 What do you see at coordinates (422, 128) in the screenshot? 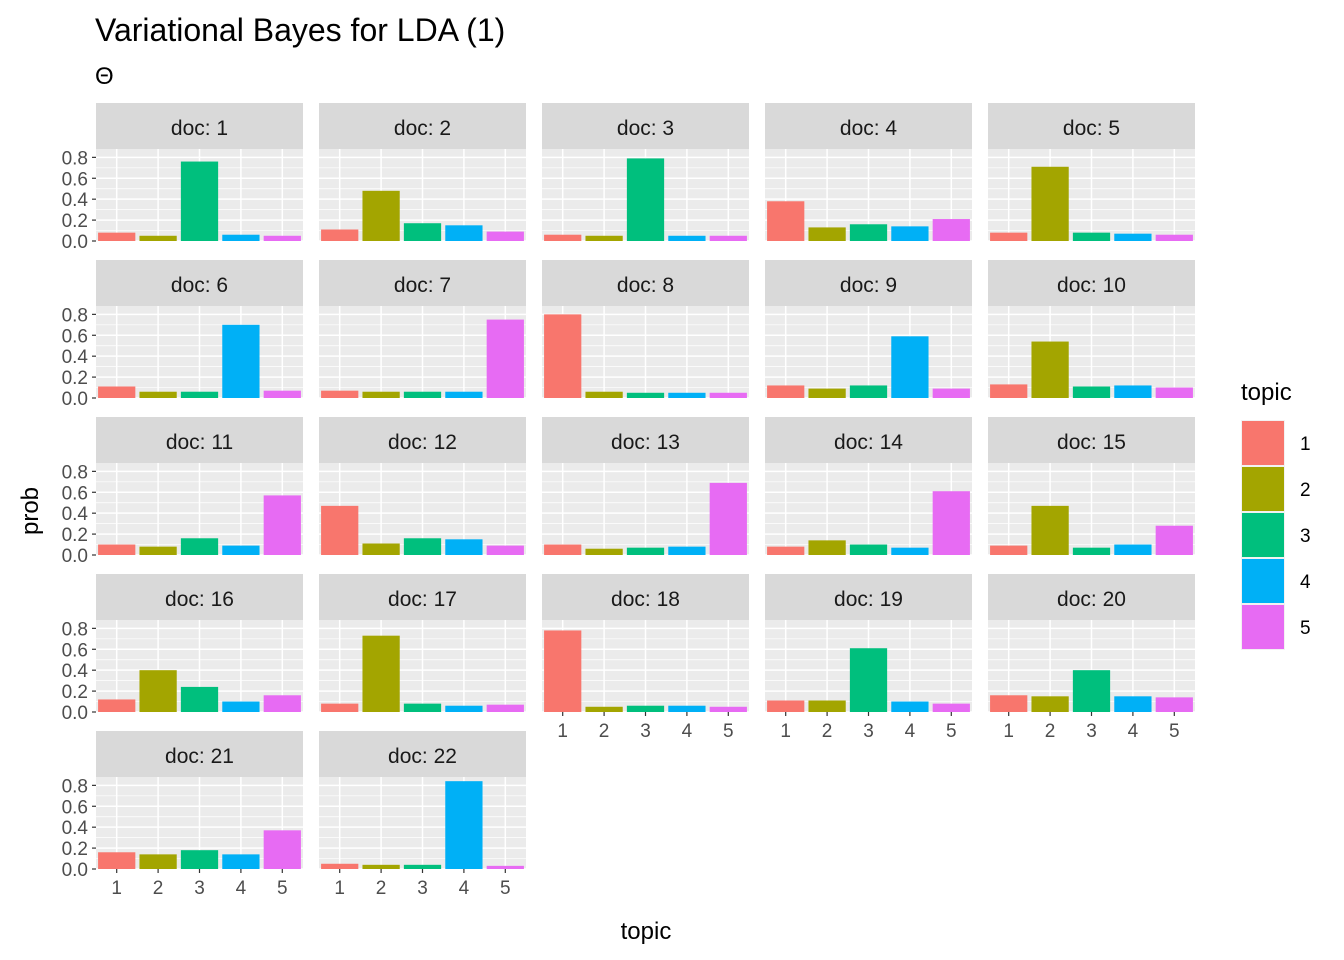
I see `facet-strip-label: doc: 2` at bounding box center [422, 128].